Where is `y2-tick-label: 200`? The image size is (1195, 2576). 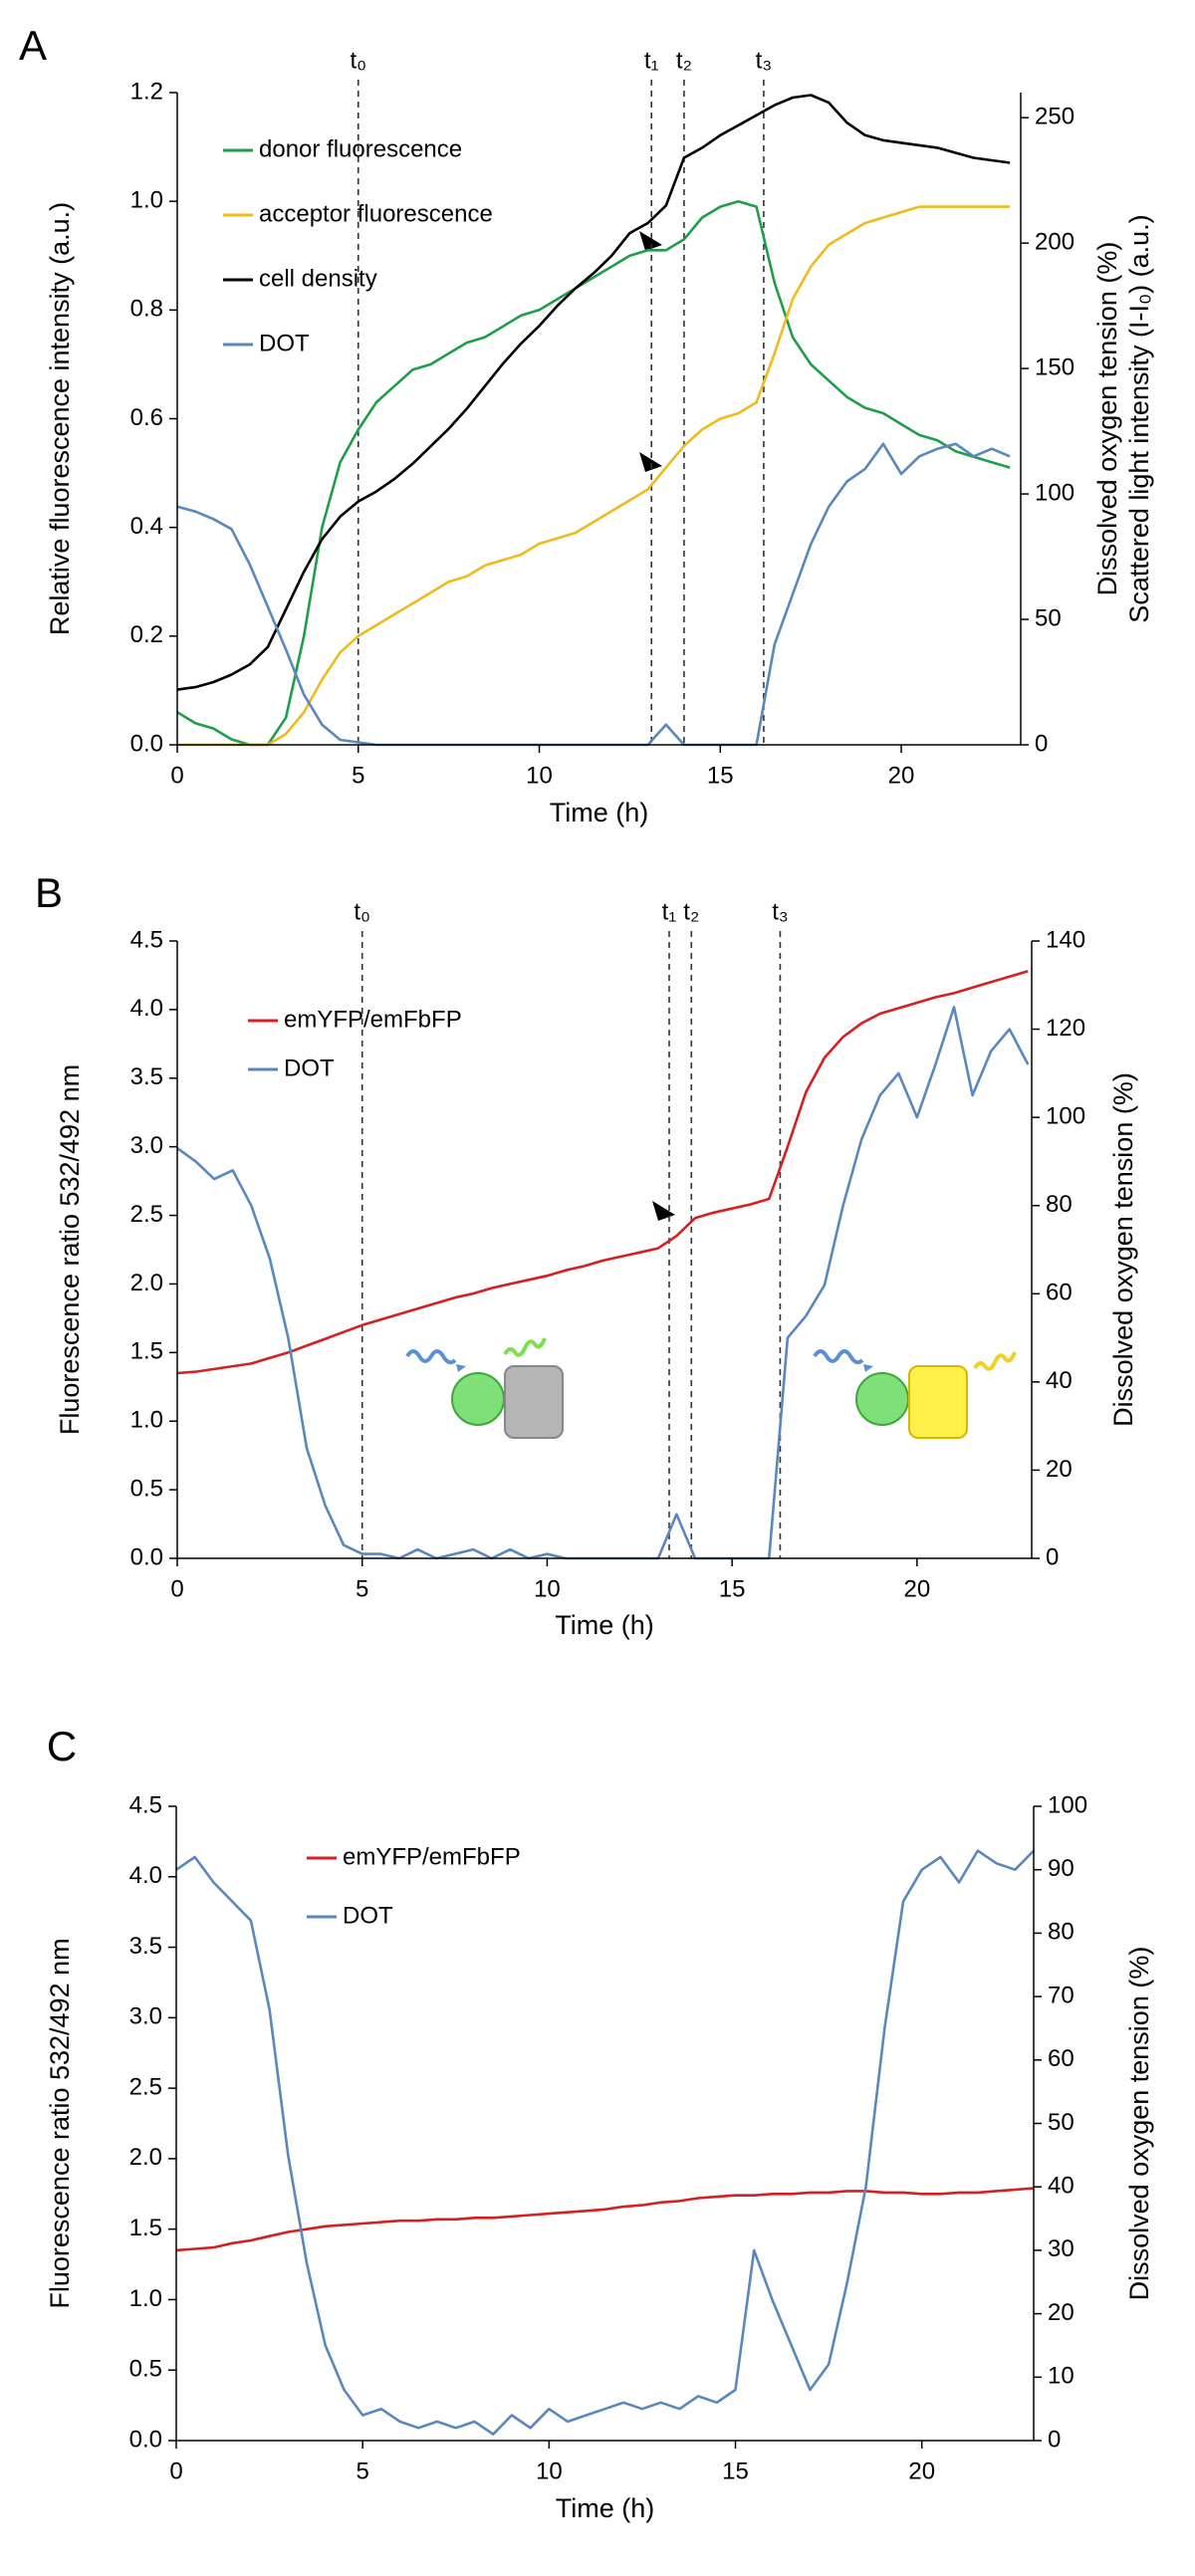 y2-tick-label: 200 is located at coordinates (1055, 241).